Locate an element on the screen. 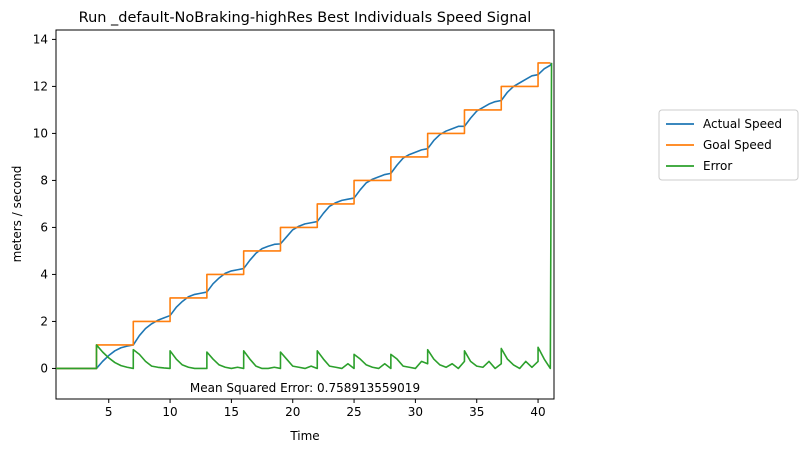 The height and width of the screenshot is (453, 810). x-tick-label: 30 is located at coordinates (415, 412).